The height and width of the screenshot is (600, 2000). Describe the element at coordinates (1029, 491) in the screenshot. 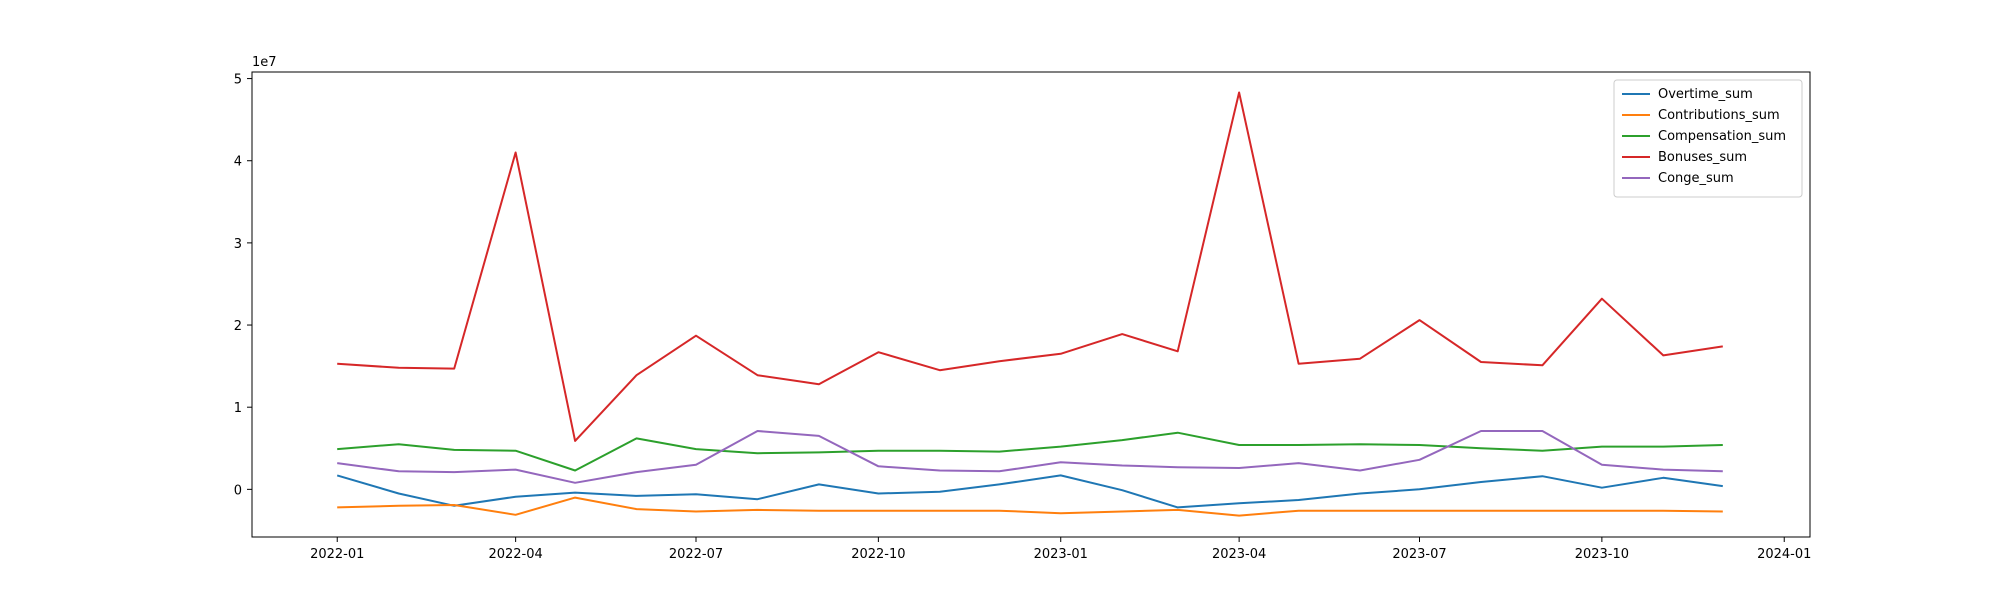

I see `series-line-overtime-sum` at that location.